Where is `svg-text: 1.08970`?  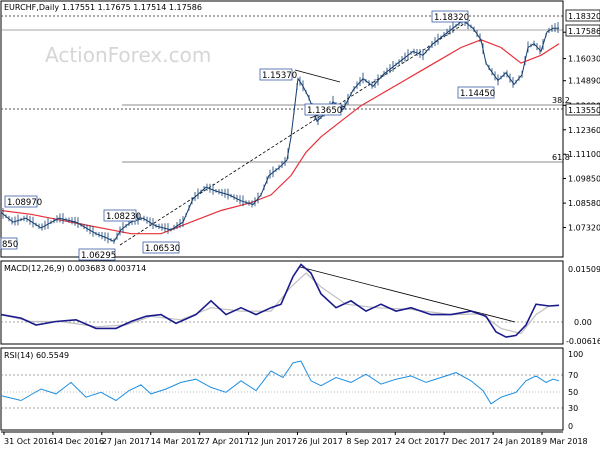 svg-text: 1.08970 is located at coordinates (24, 203).